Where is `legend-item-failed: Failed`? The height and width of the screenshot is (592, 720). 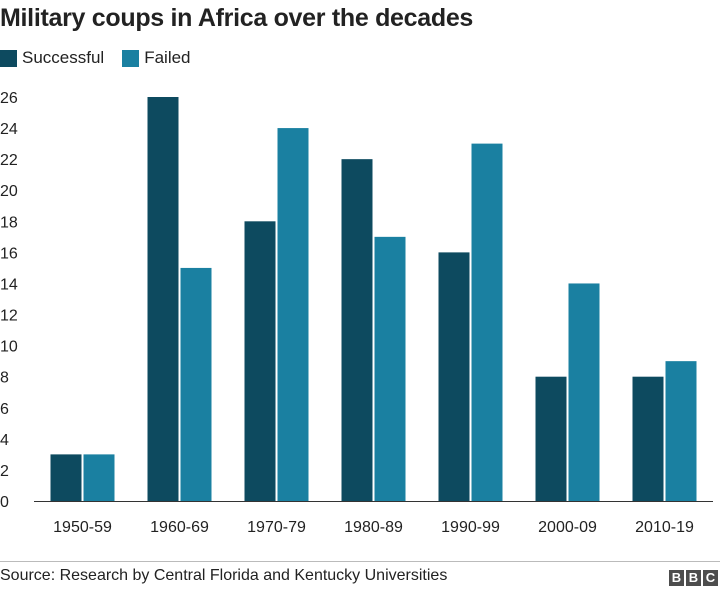 legend-item-failed: Failed is located at coordinates (156, 58).